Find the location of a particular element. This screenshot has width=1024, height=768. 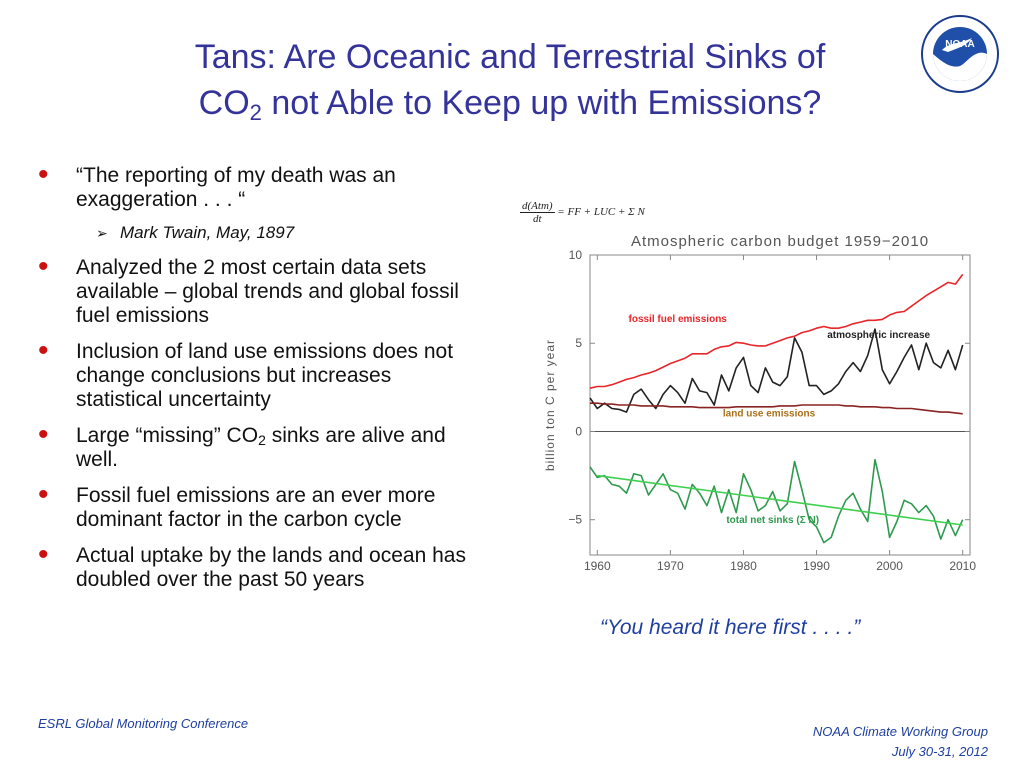

series-annotation: total net sinks (Σ N) is located at coordinates (772, 520).